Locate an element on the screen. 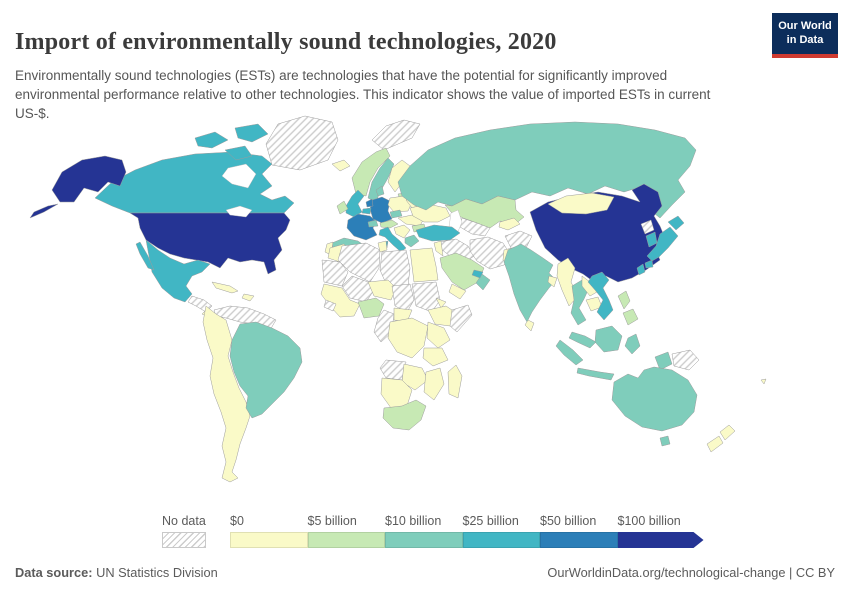  country-alaska is located at coordinates (89, 179).